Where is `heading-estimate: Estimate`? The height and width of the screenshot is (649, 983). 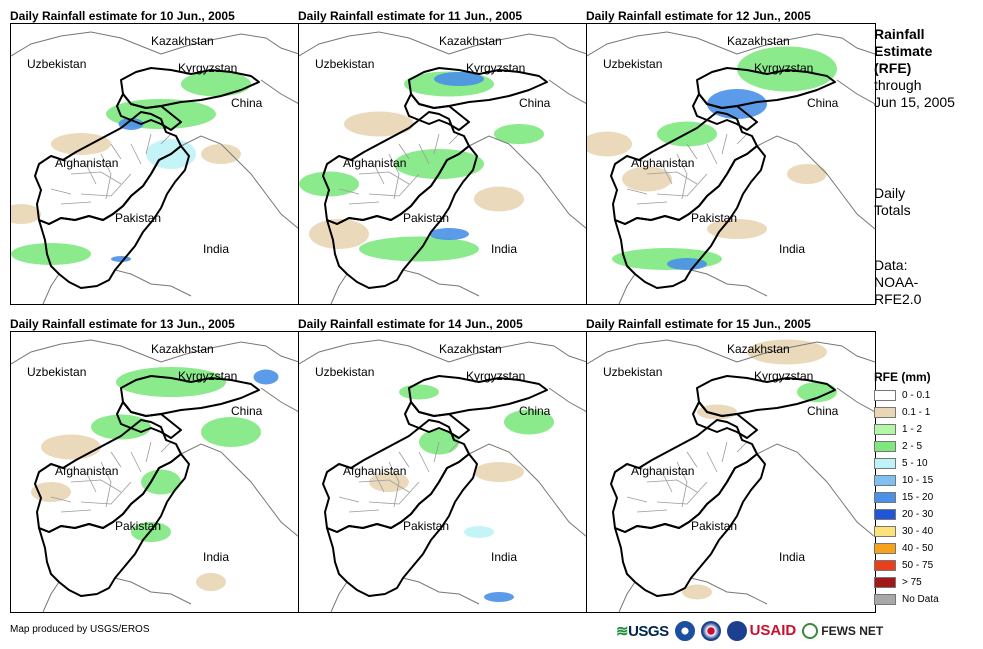
heading-estimate: Estimate is located at coordinates (903, 51).